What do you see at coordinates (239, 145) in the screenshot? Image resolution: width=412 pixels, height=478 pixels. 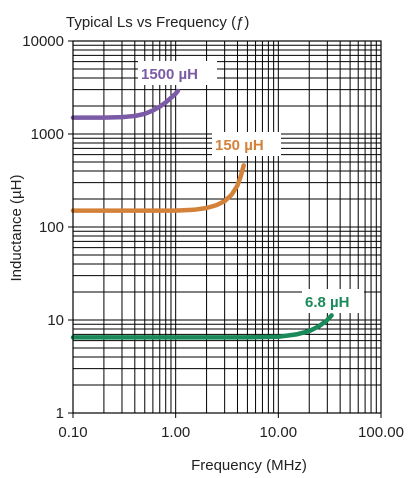 I see `series-label-2: 150 µH` at bounding box center [239, 145].